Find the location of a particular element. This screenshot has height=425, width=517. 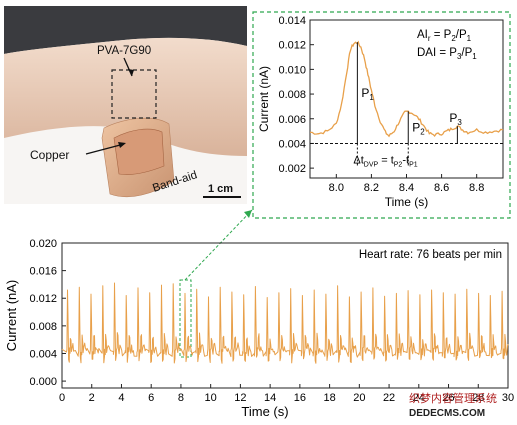

copper-arrowhead is located at coordinates (122, 145).